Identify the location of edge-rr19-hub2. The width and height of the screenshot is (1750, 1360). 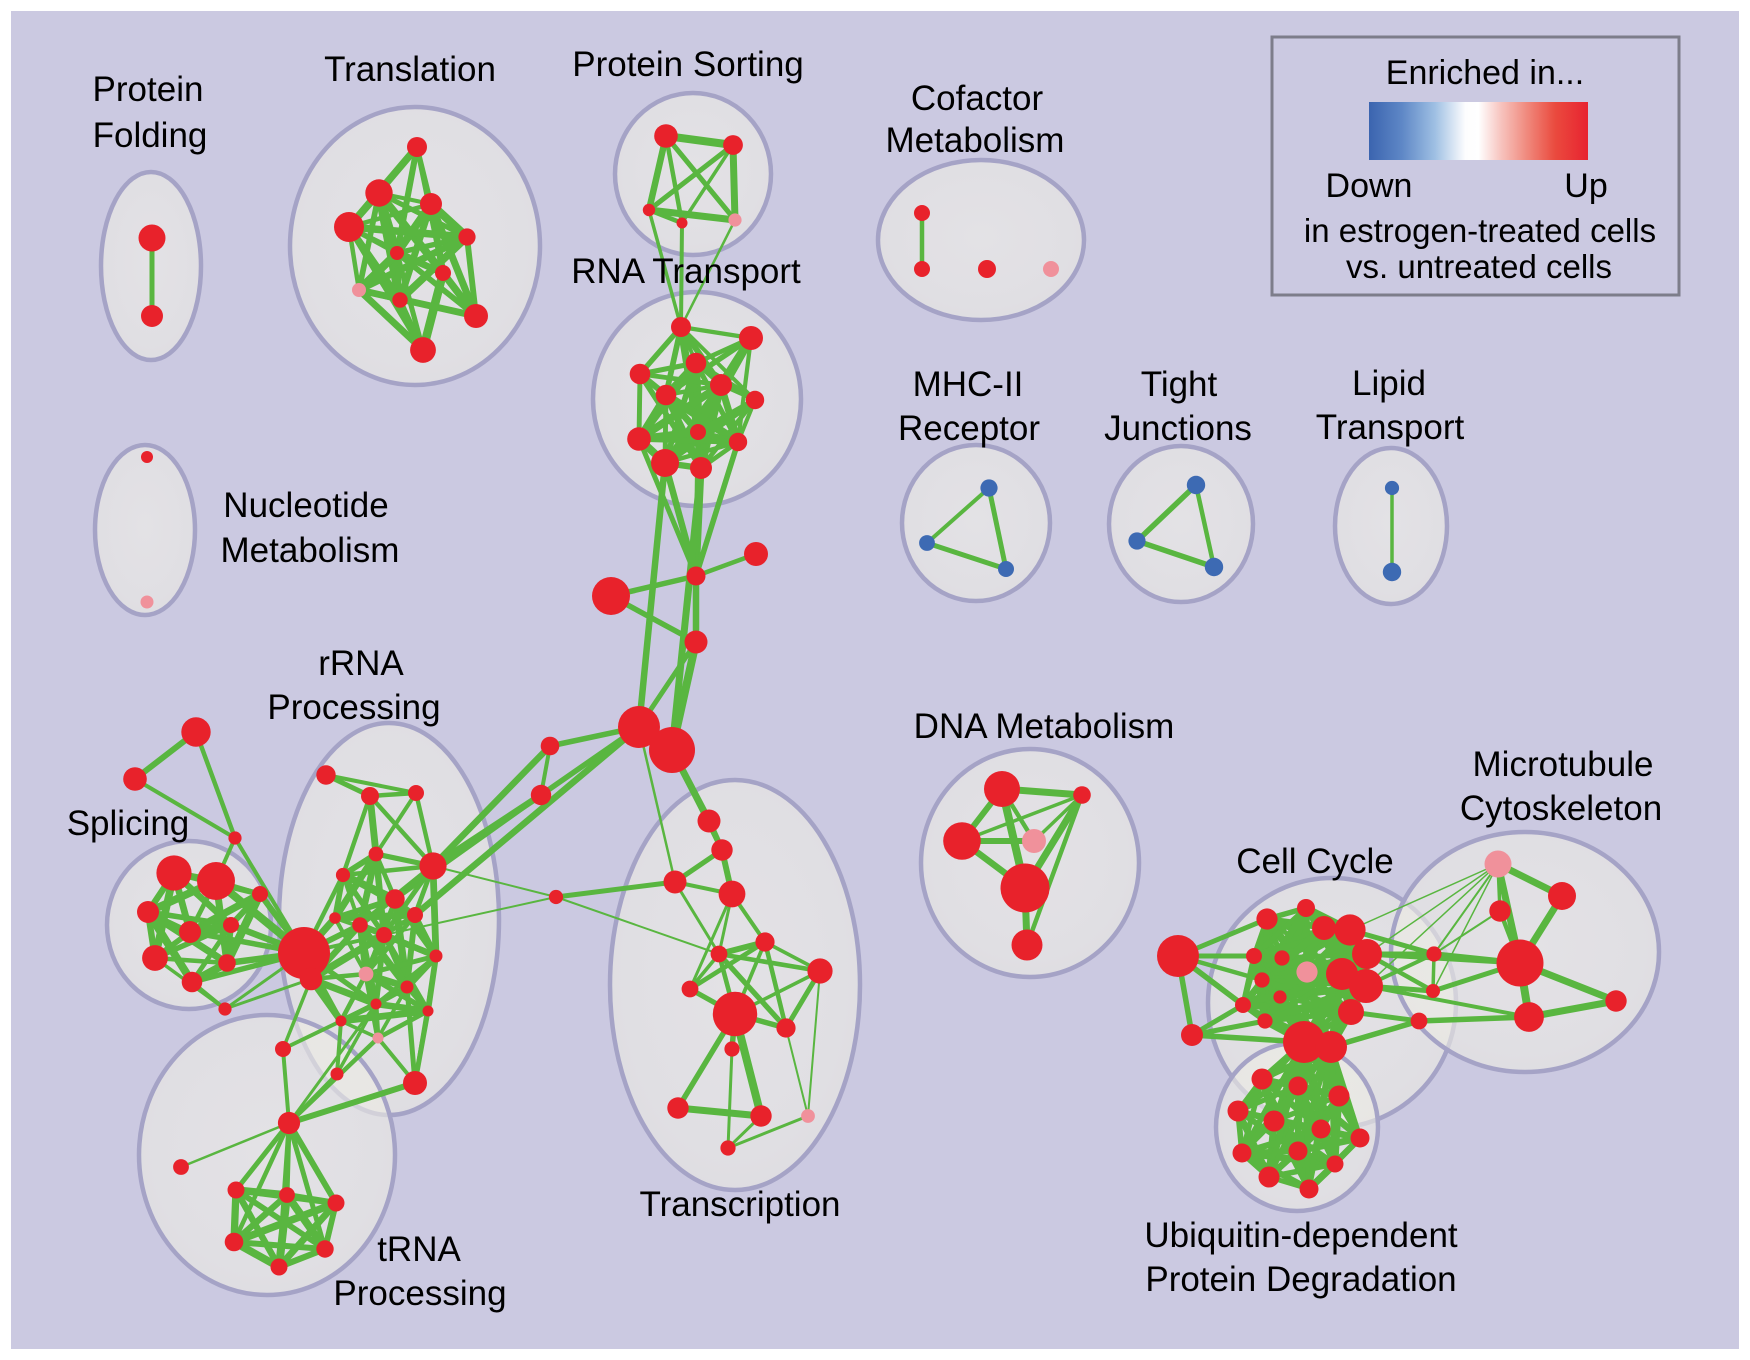
(297, 1014).